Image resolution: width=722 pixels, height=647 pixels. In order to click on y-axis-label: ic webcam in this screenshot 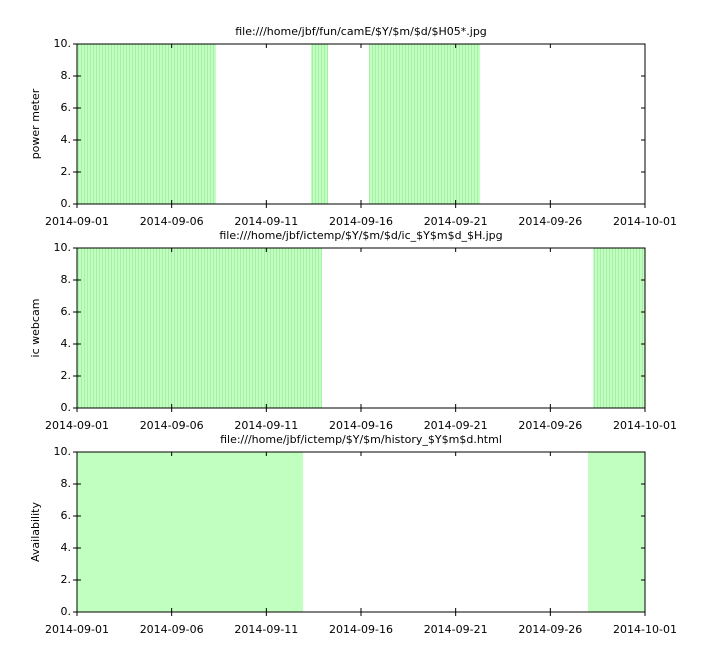, I will do `click(35, 328)`.